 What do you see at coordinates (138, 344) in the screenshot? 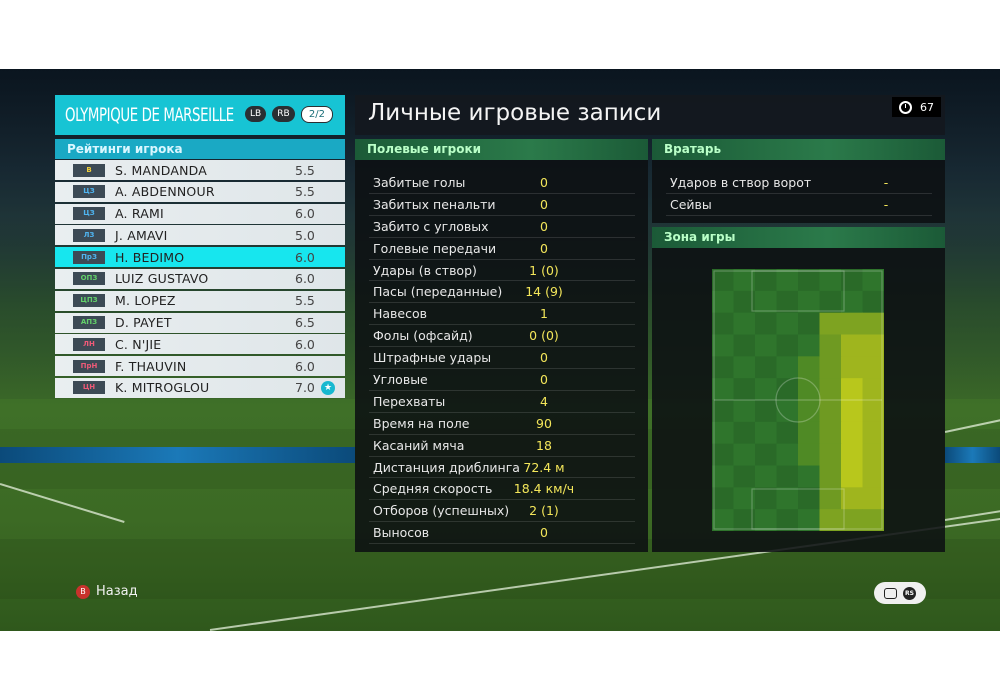
I see `player-name: C. N'JIE` at bounding box center [138, 344].